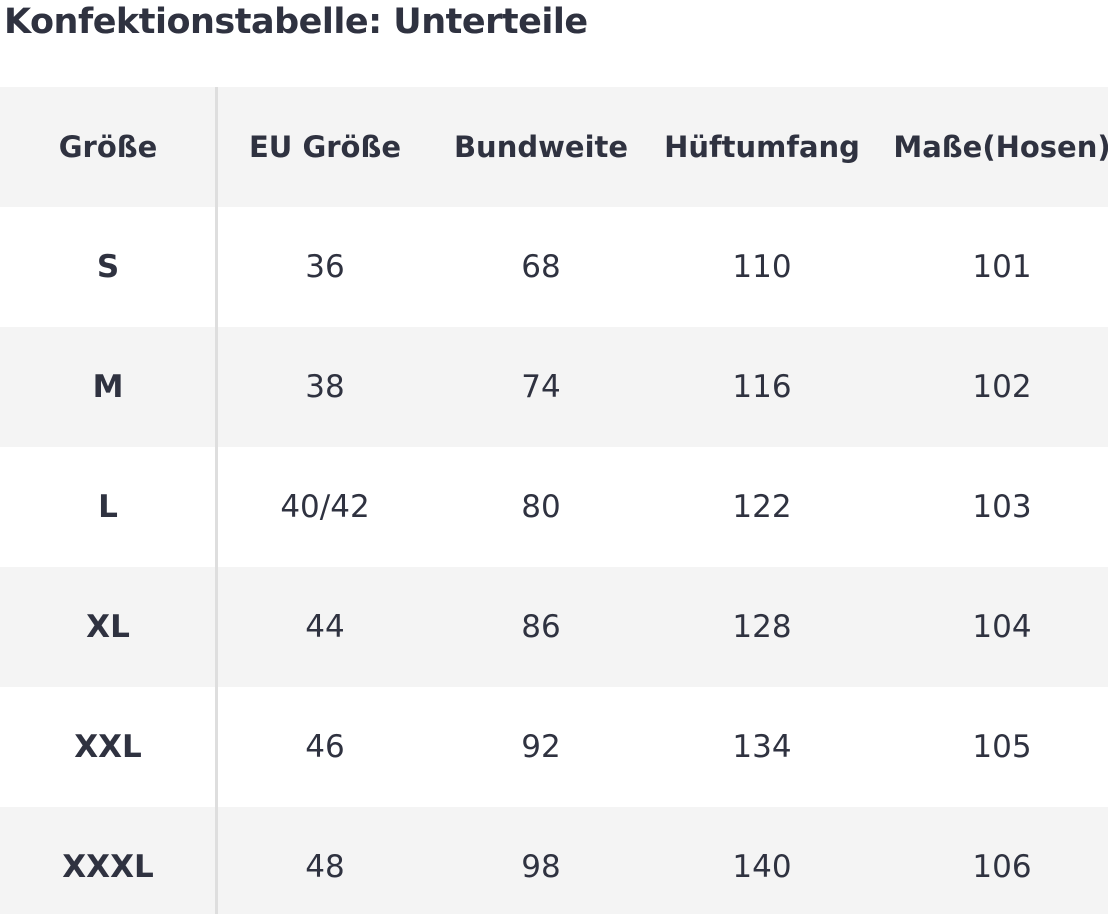  Describe the element at coordinates (1000, 147) in the screenshot. I see `header-cell: Maße(Hosen)` at that location.